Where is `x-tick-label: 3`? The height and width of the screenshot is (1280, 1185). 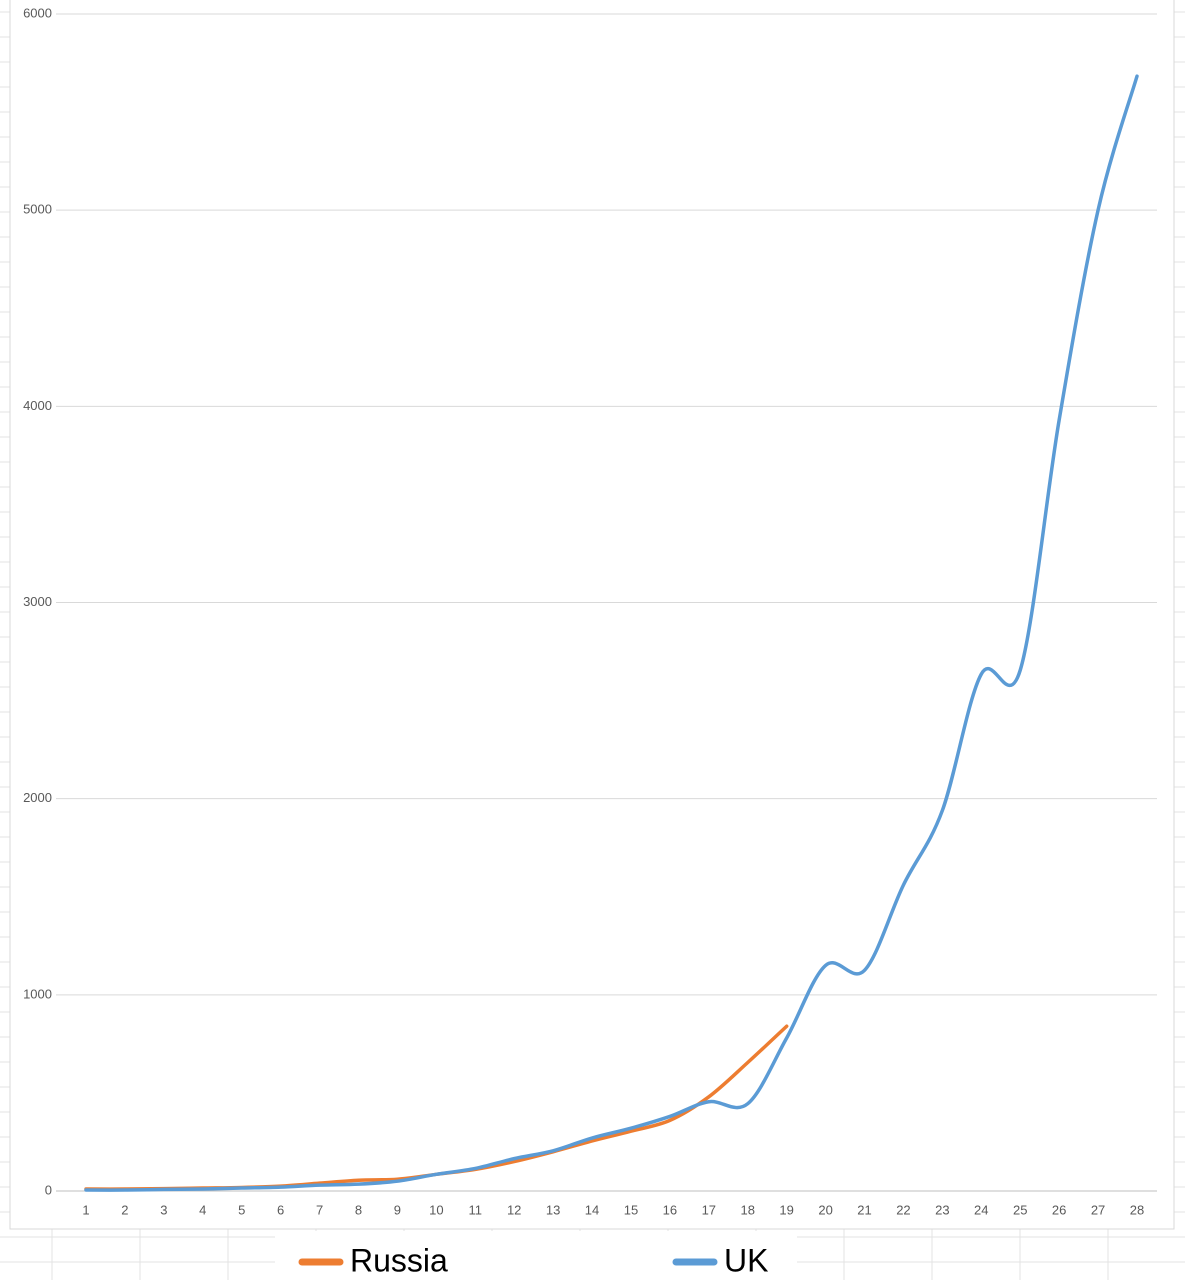 x-tick-label: 3 is located at coordinates (163, 1209).